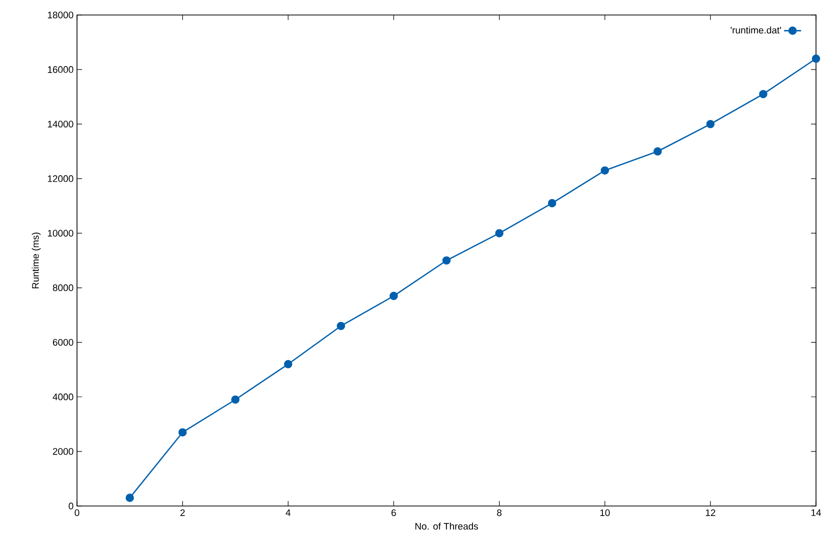  Describe the element at coordinates (61, 15) in the screenshot. I see `y-tick-label: 18000` at that location.